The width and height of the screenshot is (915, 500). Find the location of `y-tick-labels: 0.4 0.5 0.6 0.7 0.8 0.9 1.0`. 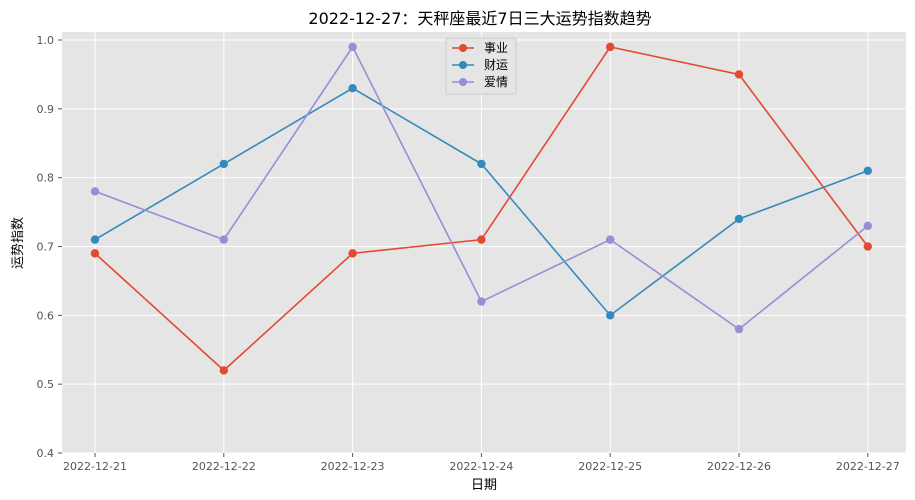

y-tick-labels: 0.4 0.5 0.6 0.7 0.8 0.9 1.0 is located at coordinates (49, 247).